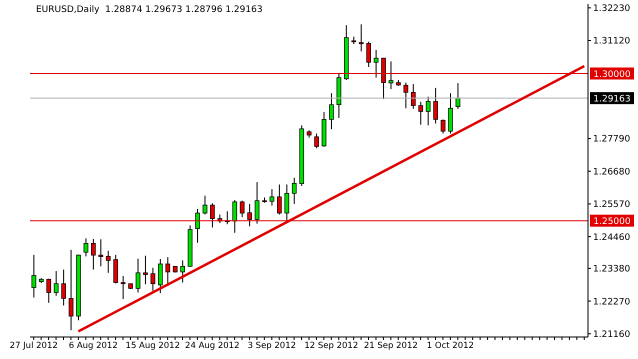 The height and width of the screenshot is (359, 638). I want to click on x-tick-label: 12 Sep 2012, so click(331, 346).